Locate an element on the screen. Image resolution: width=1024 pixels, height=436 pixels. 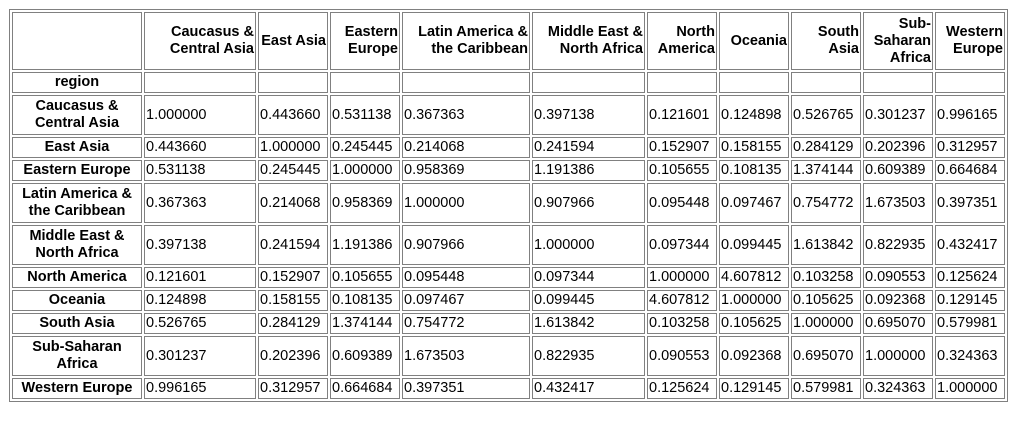
index-name: region is located at coordinates (77, 82).